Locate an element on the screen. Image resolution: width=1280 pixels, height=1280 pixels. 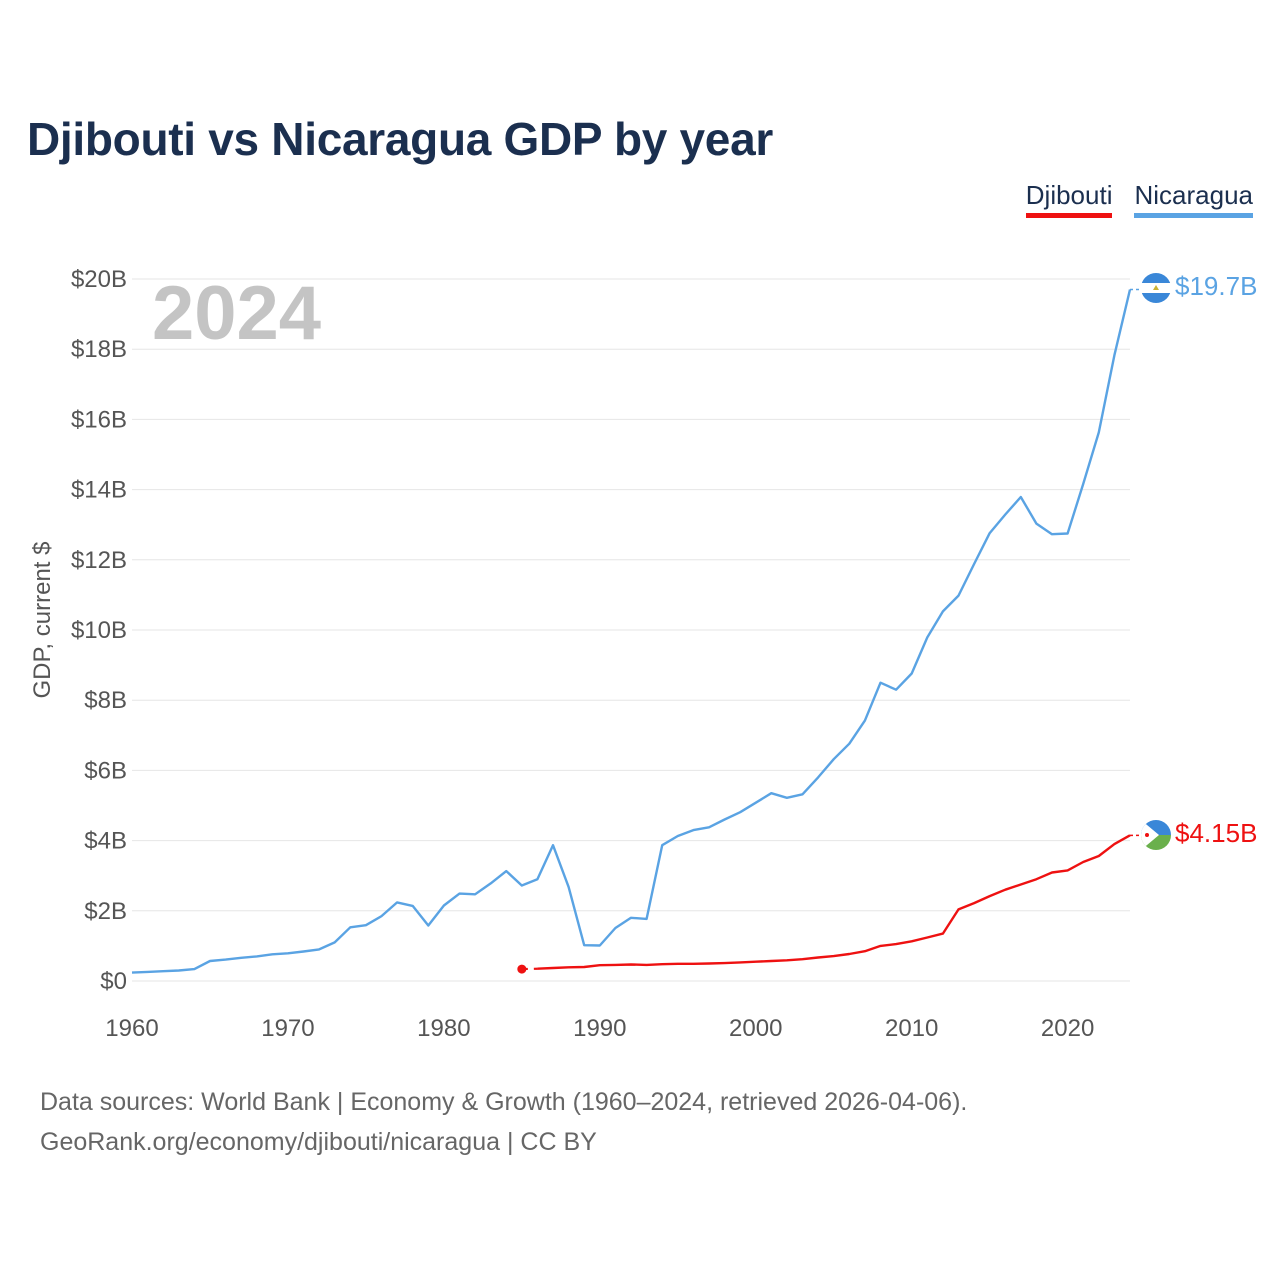
year-watermark: 2024 is located at coordinates (236, 313).